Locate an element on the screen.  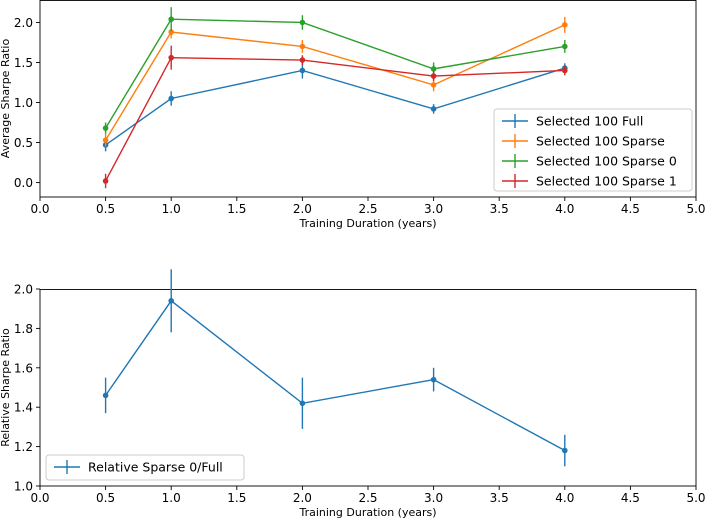
y-tick-label: 0.5 is located at coordinates (23, 143).